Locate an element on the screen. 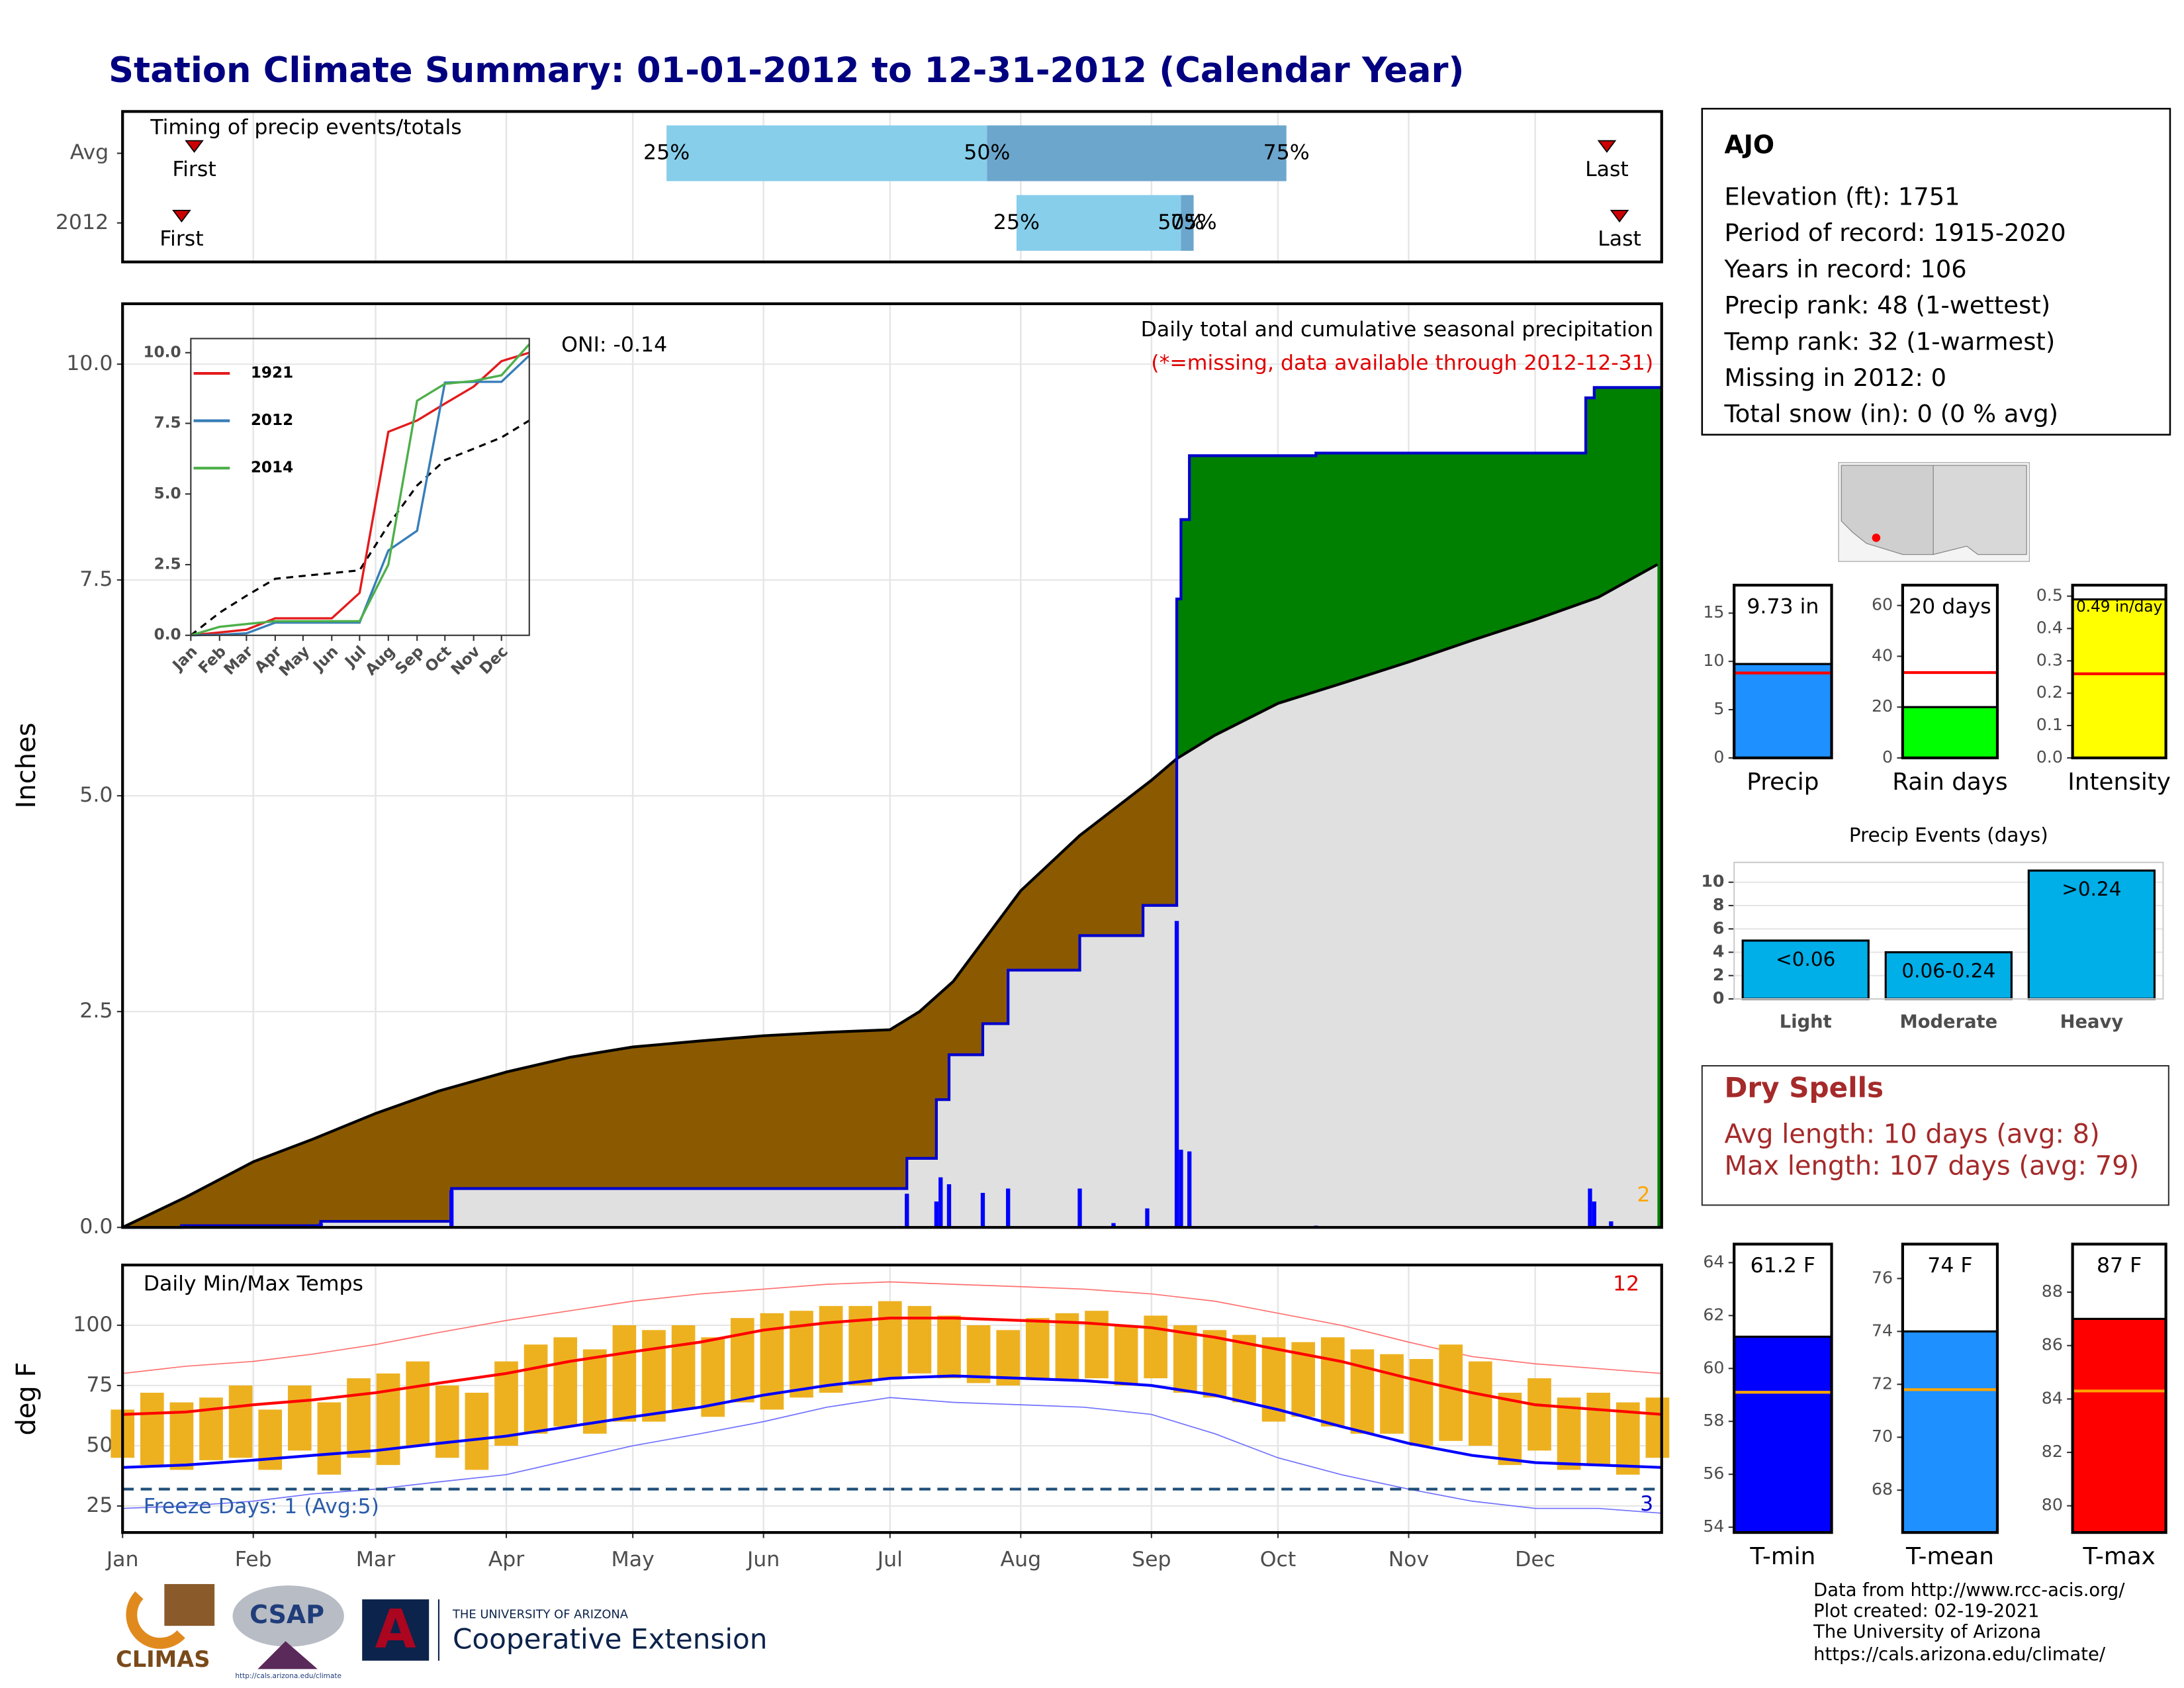  y-tick-label: 86 is located at coordinates (2052, 1344).